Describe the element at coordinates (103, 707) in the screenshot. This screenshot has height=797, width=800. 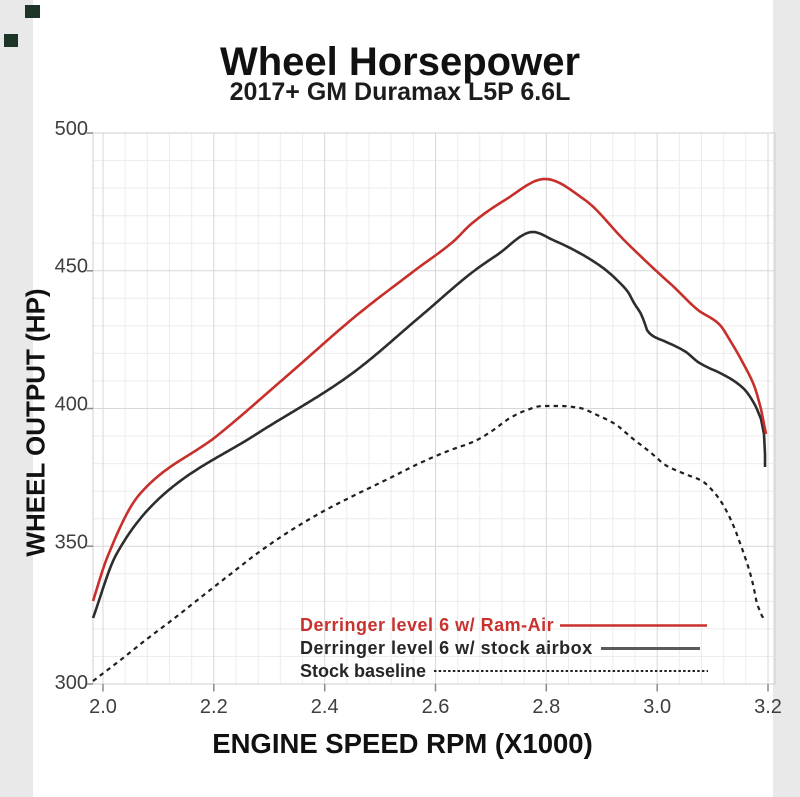
I see `svg-text: 2.0` at that location.